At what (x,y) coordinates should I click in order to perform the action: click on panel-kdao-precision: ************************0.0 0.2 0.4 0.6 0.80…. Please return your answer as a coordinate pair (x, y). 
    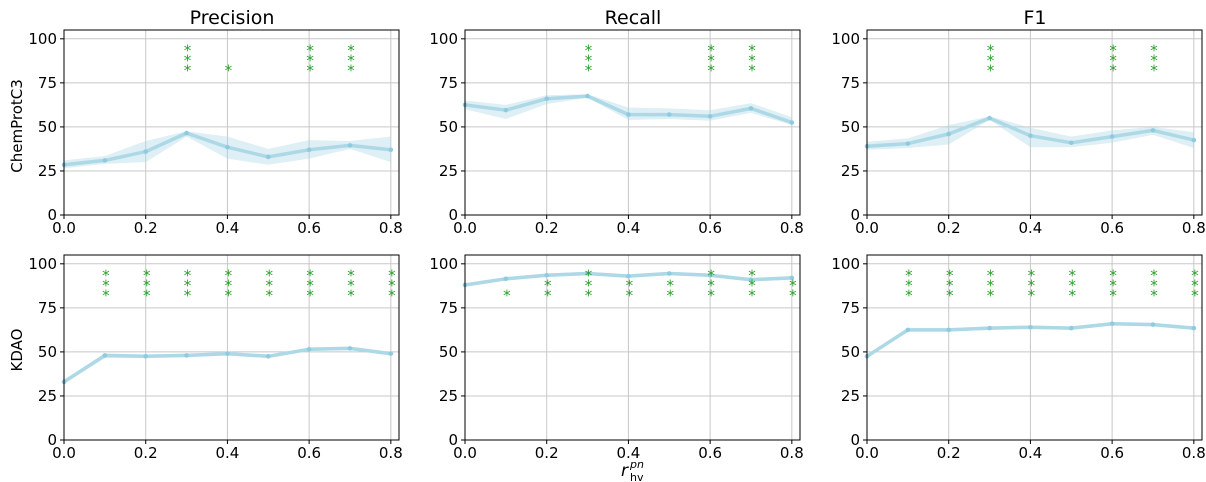
    Looking at the image, I should click on (215, 358).